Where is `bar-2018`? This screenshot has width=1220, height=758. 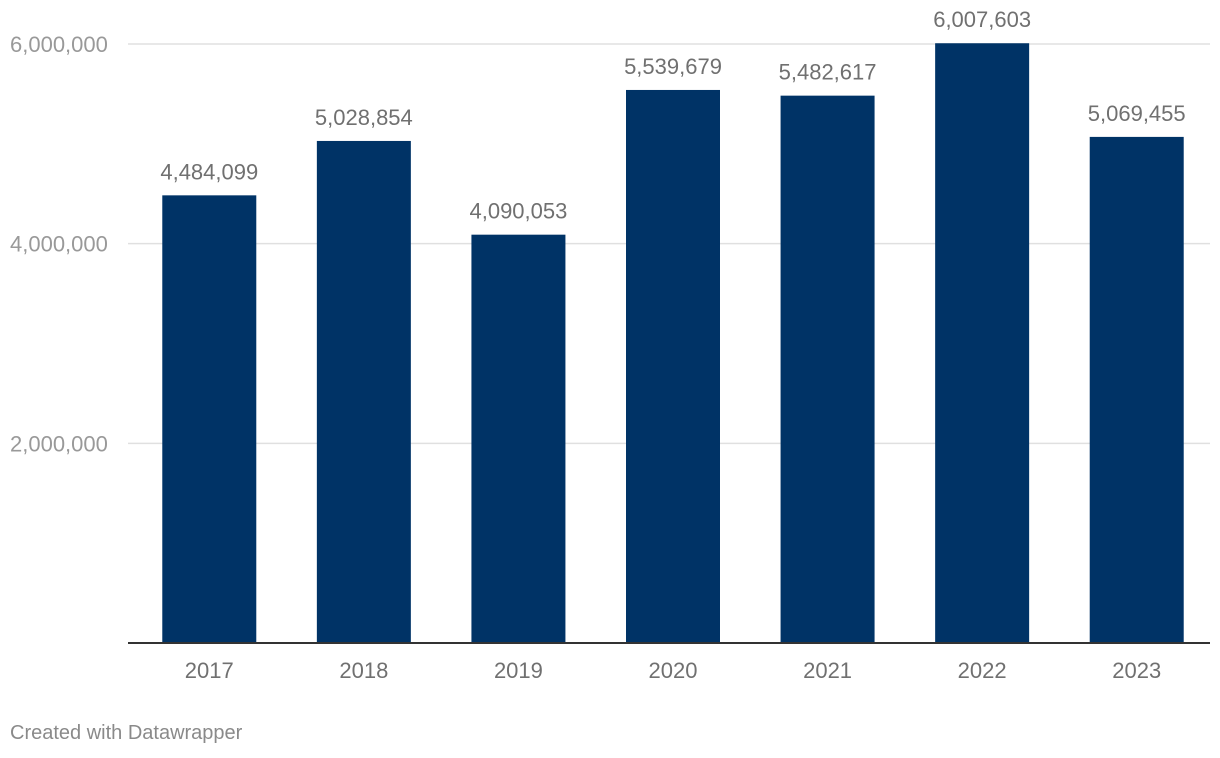
bar-2018 is located at coordinates (363, 391).